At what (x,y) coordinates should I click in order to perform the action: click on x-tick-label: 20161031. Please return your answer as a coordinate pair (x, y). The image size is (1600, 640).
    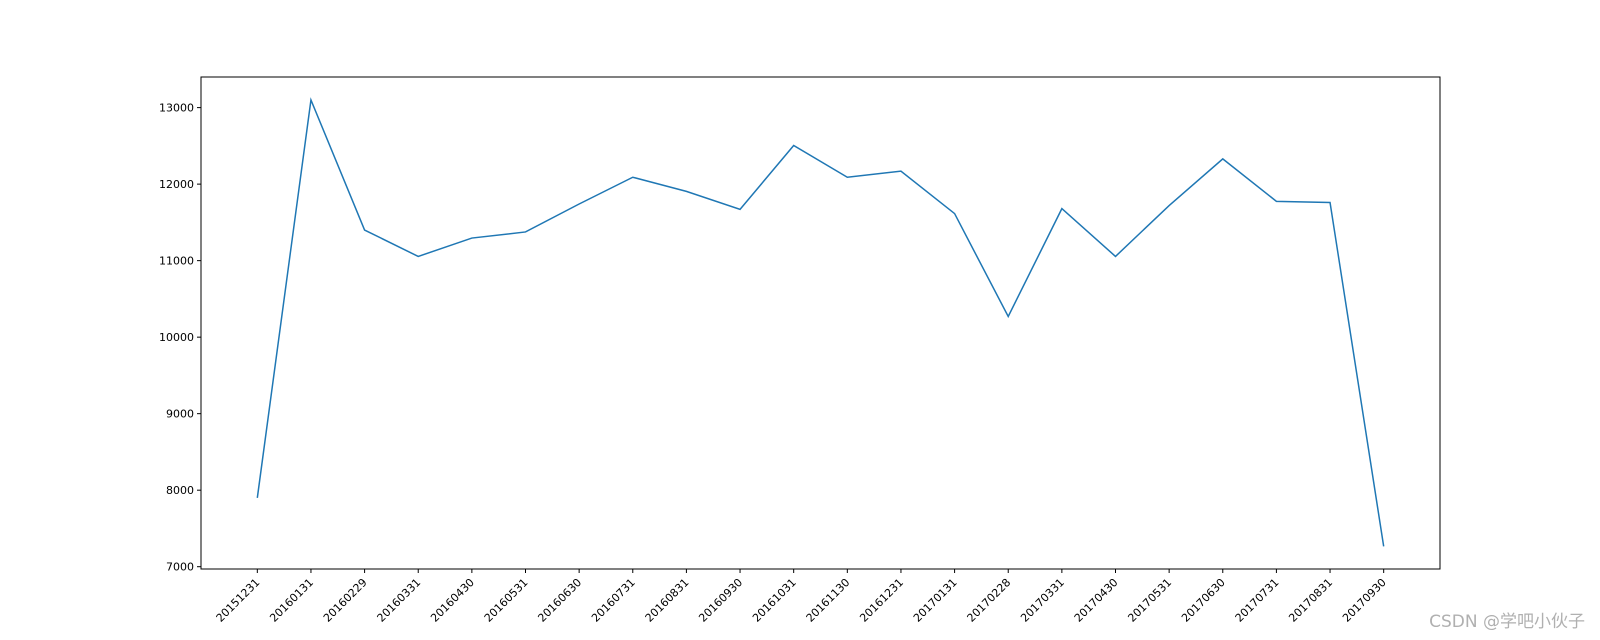
    Looking at the image, I should click on (774, 600).